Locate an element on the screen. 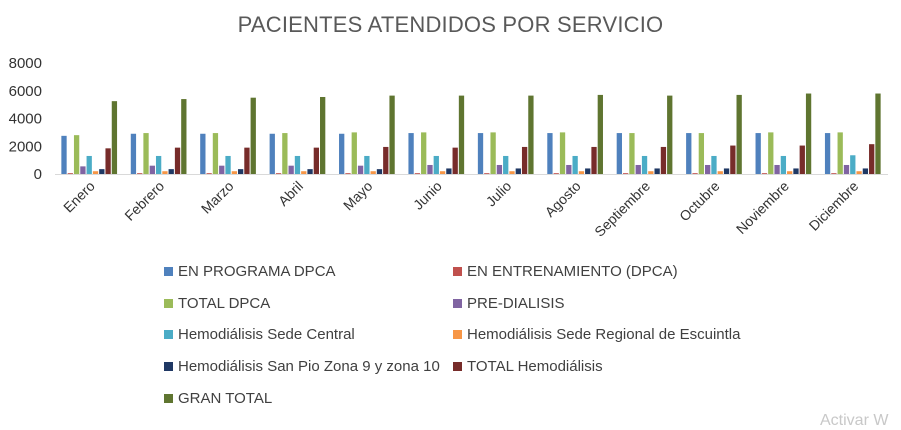  legend-item: Hemodiálisis Sede Regional de Escuintla is located at coordinates (597, 334).